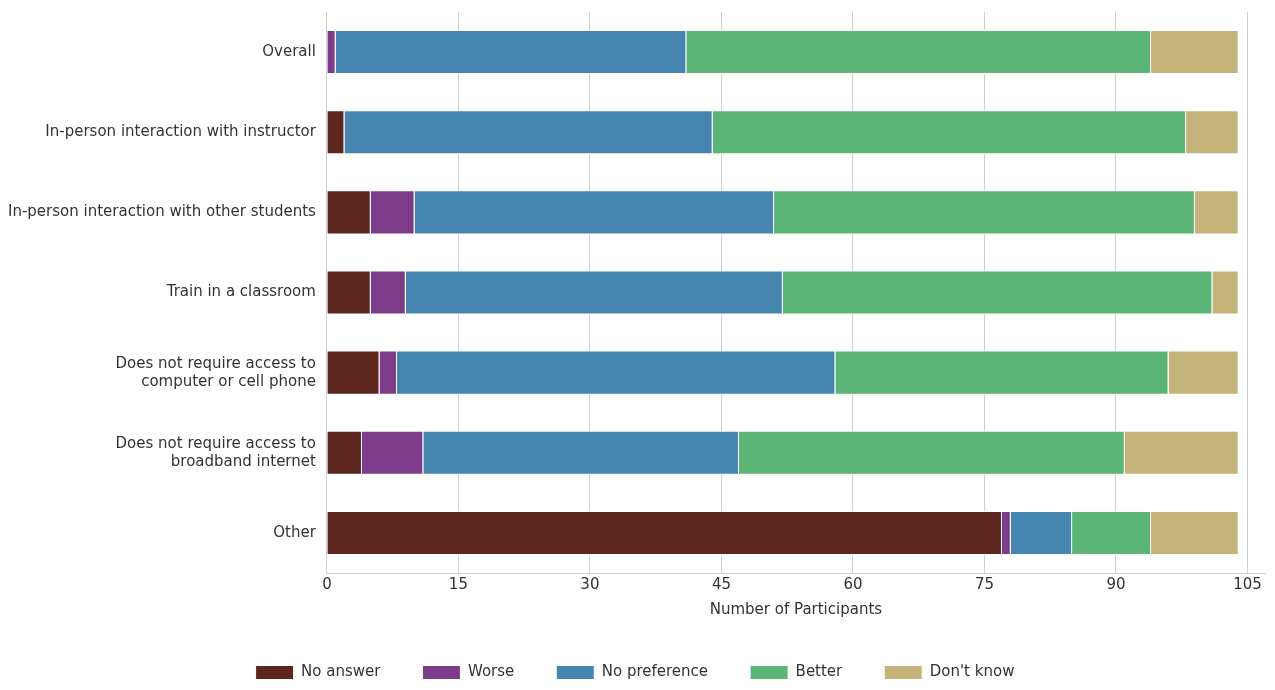  Describe the element at coordinates (796, 608) in the screenshot. I see `x-axis-title: Number of Participants` at that location.